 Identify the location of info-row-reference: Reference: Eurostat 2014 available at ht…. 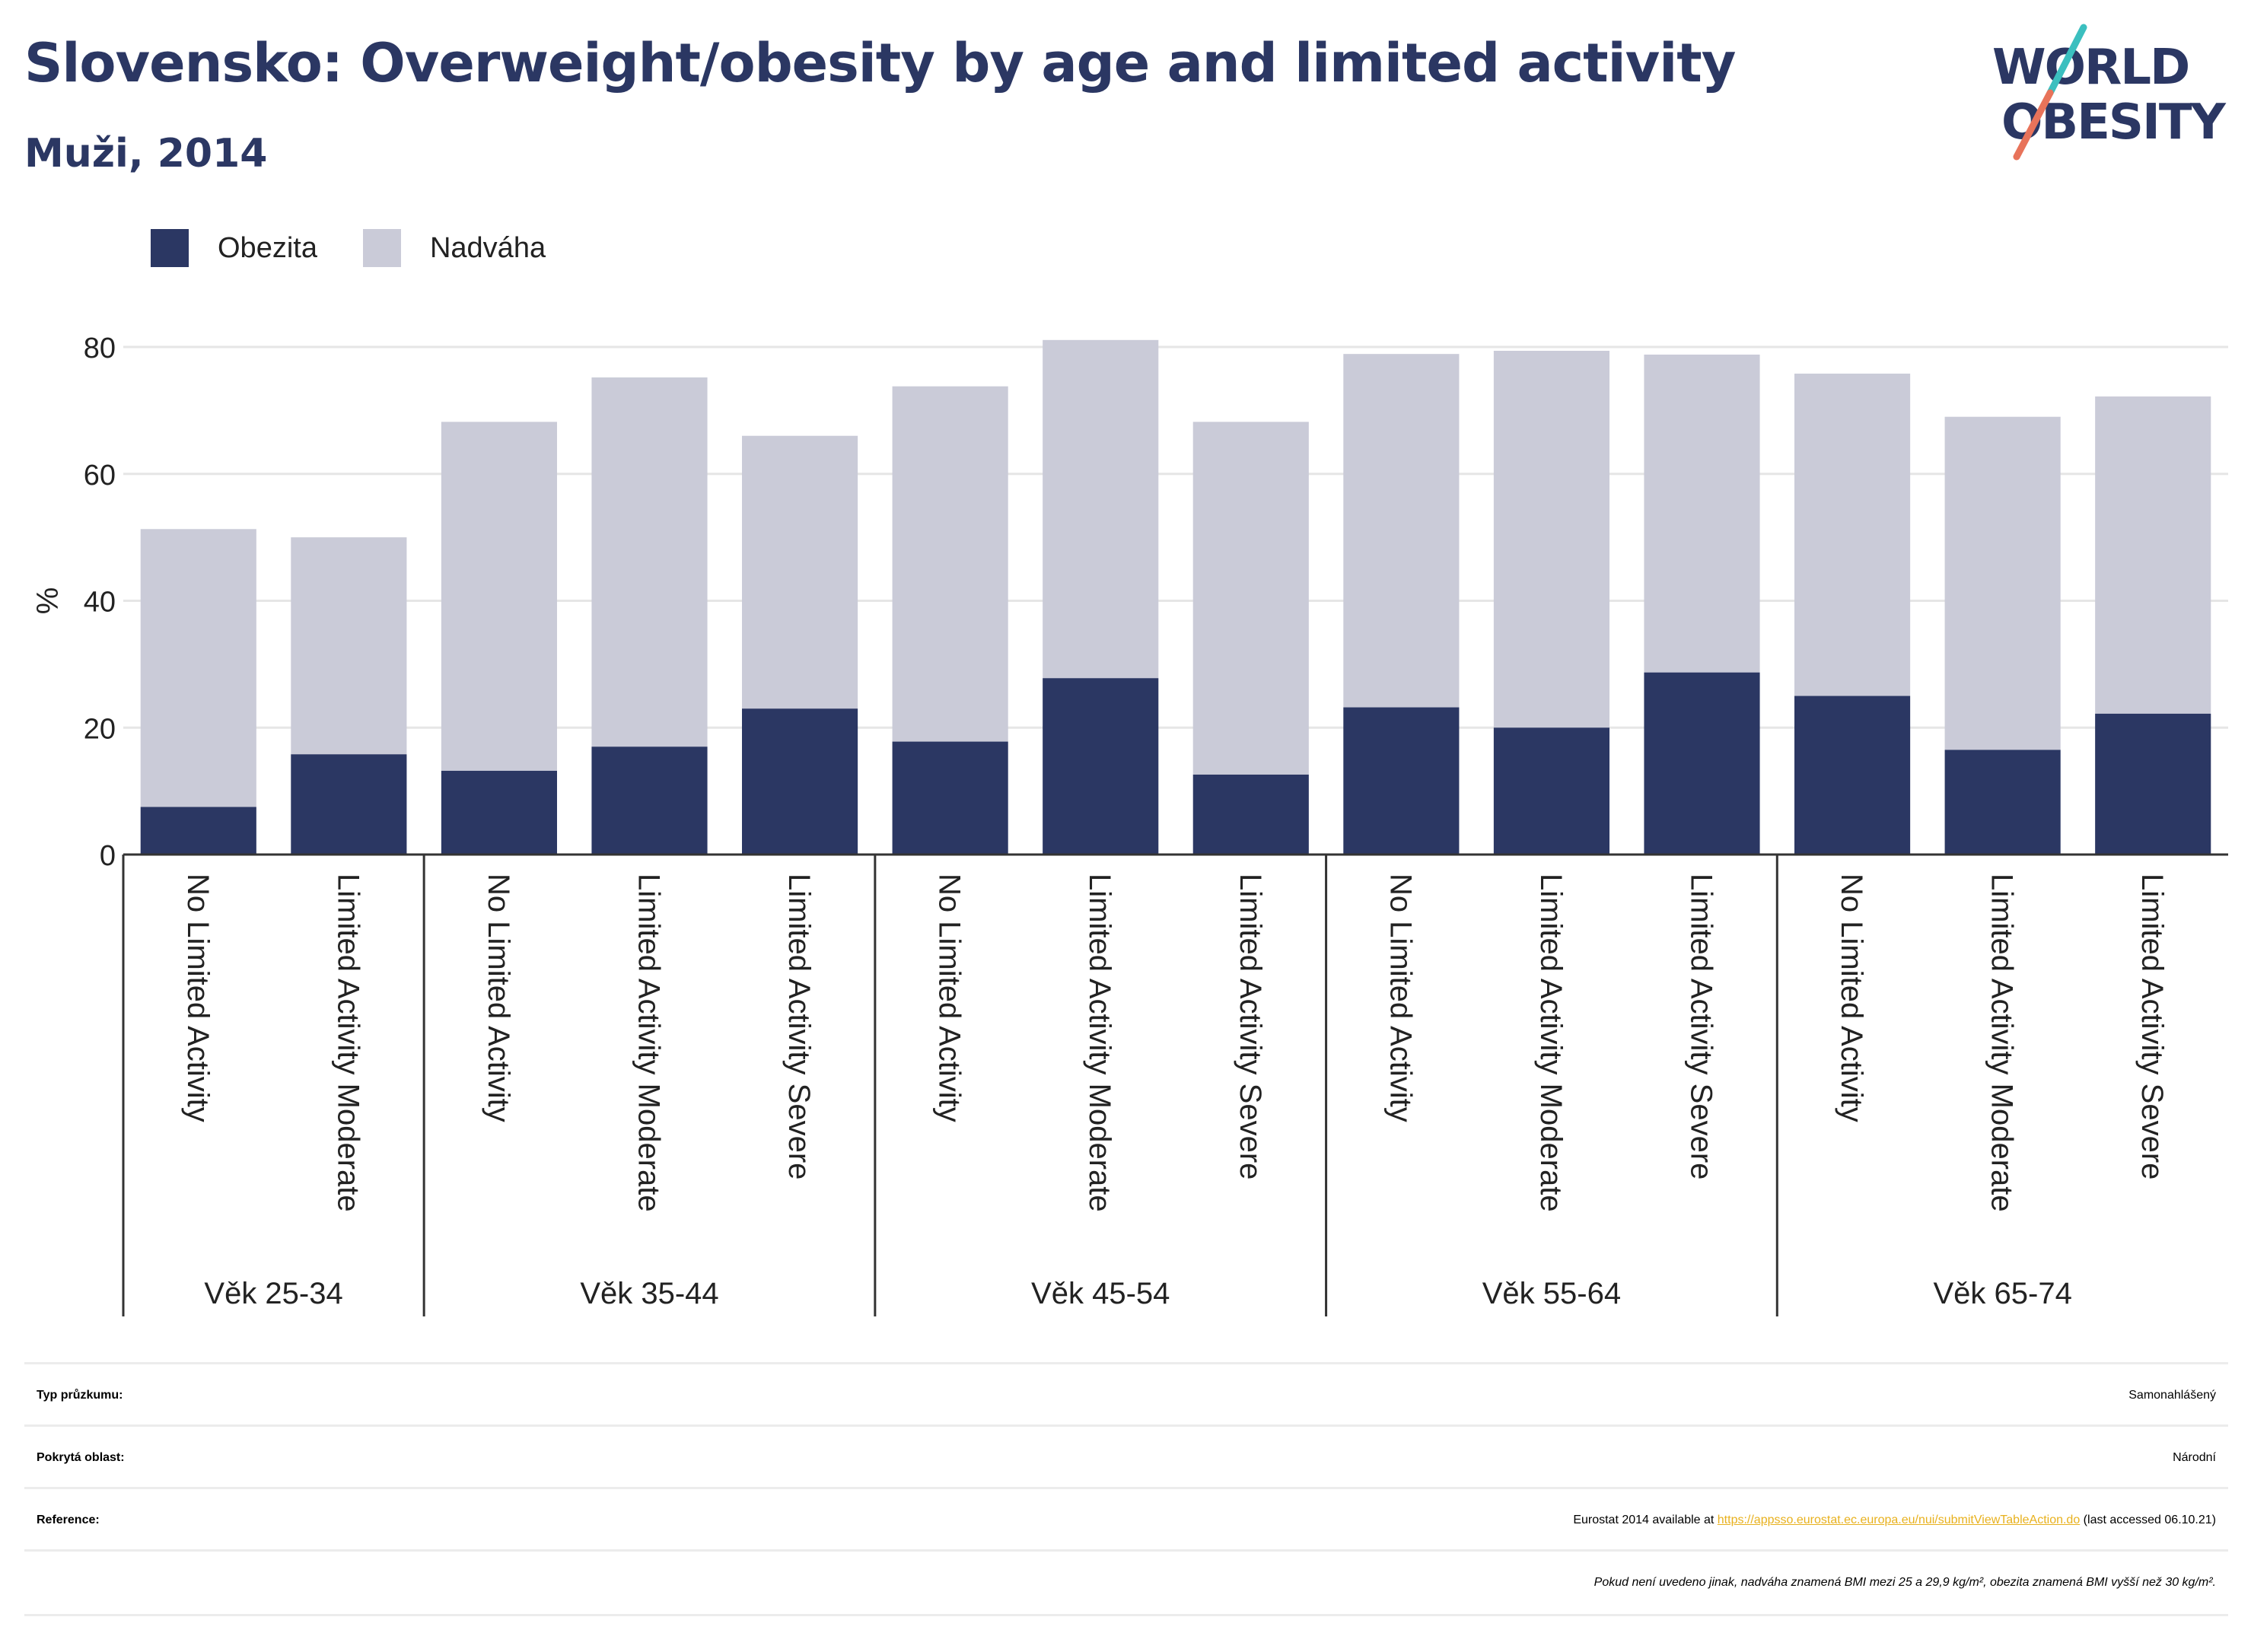
(1126, 1519).